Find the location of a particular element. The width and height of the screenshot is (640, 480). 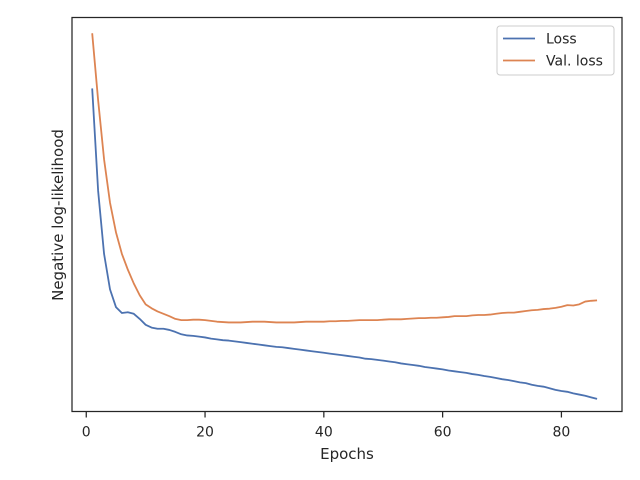

x-tick-label: 40 is located at coordinates (324, 433).